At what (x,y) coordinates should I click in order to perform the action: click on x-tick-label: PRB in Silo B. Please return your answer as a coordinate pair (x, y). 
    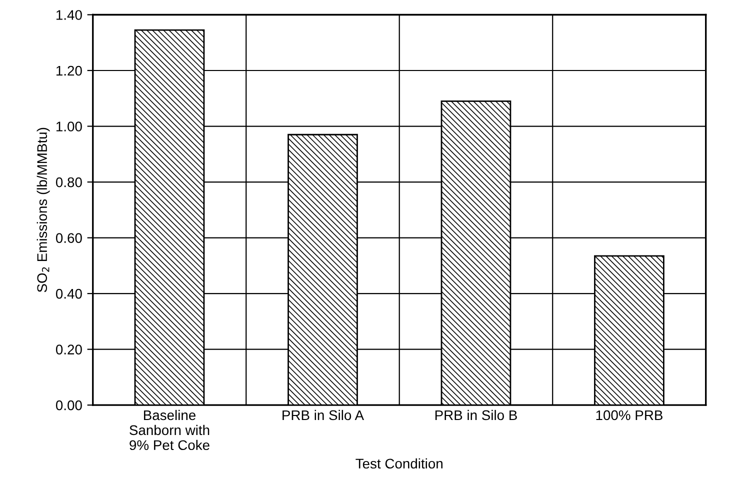
    Looking at the image, I should click on (476, 415).